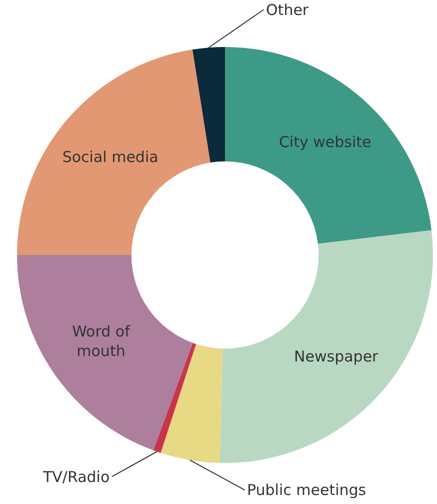 This screenshot has height=504, width=437. I want to click on slice-label: City website, so click(325, 142).